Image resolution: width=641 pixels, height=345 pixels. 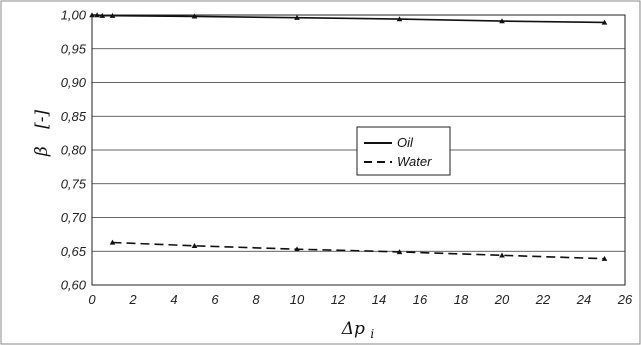 I want to click on y-tick-label: 0,65, so click(x=74, y=251).